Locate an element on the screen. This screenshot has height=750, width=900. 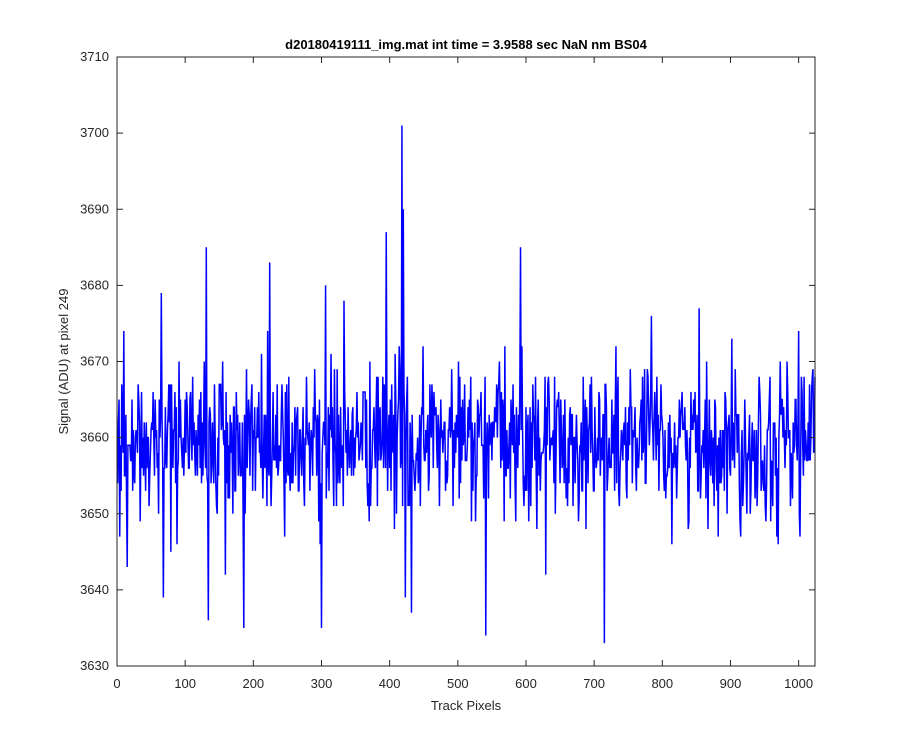
x-tick-label: 900 is located at coordinates (731, 683).